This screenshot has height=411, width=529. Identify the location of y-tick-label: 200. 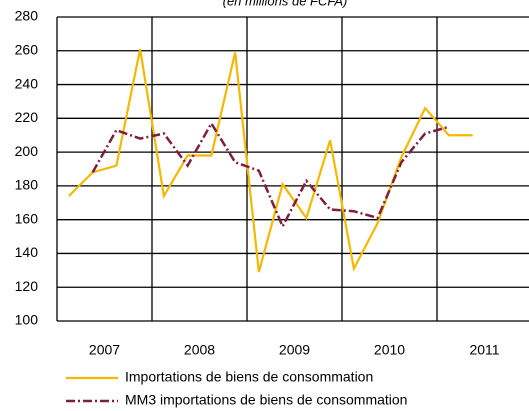
(27, 151).